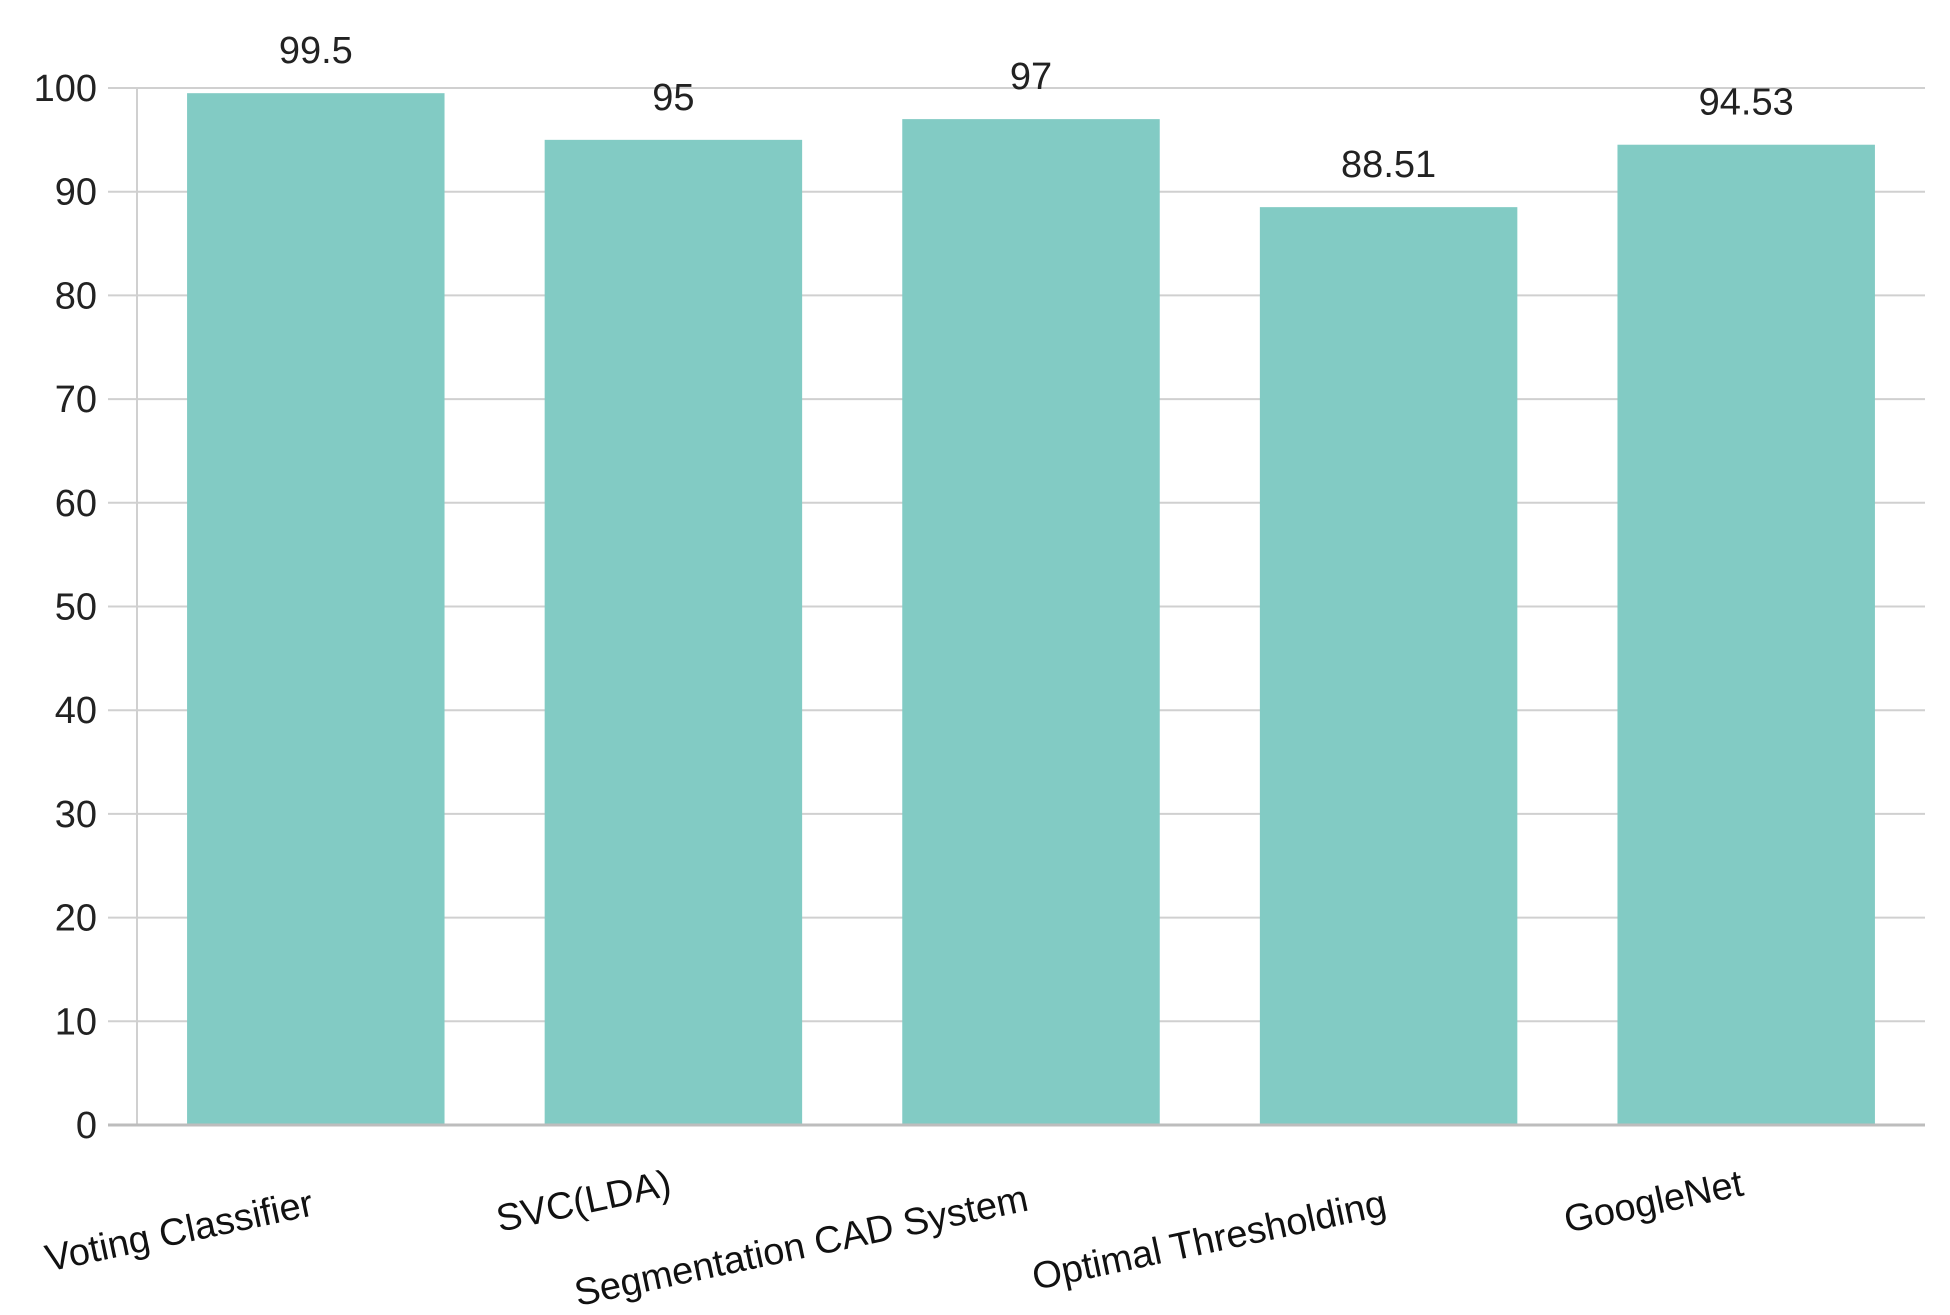  What do you see at coordinates (1036, 108) in the screenshot?
I see `value-labels: 99.5 95 97 88.51 94.53` at bounding box center [1036, 108].